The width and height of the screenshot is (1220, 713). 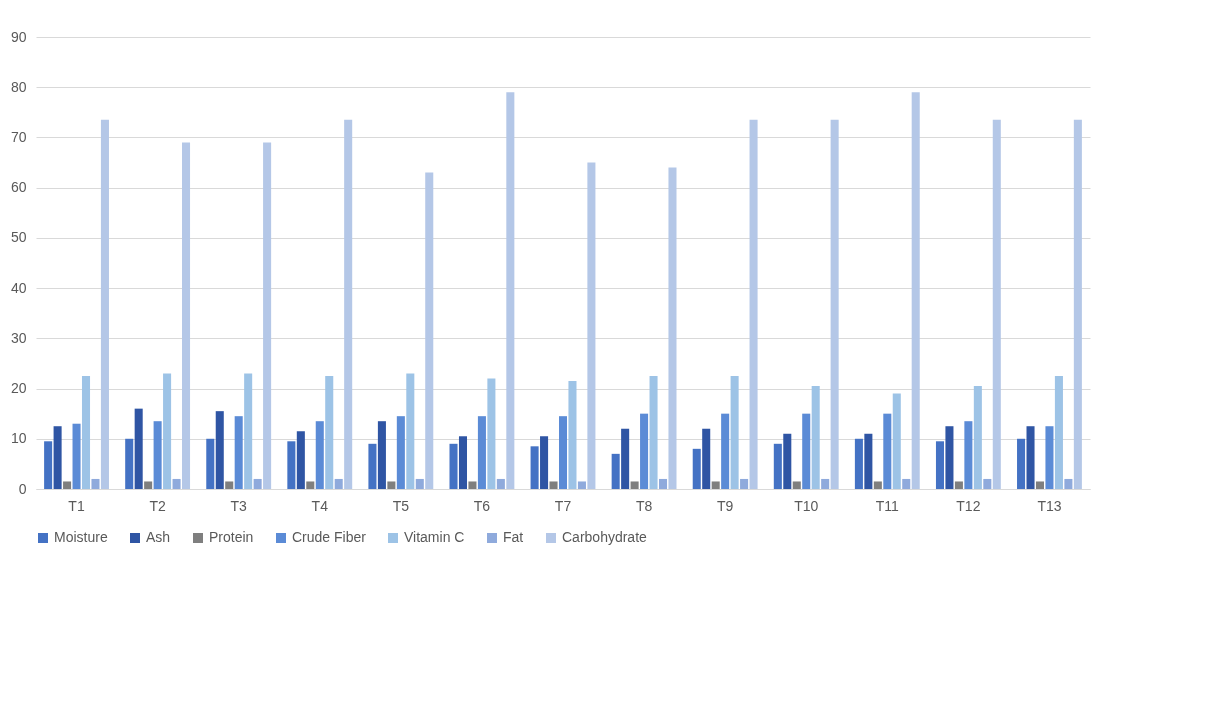 I want to click on legend-label: Carbohydrate, so click(x=605, y=537).